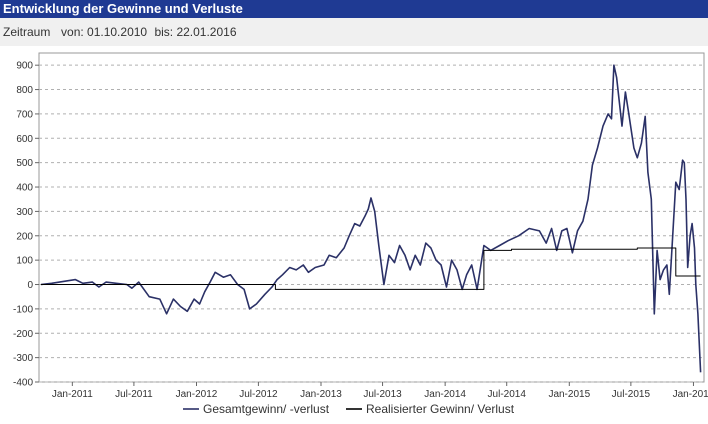 The width and height of the screenshot is (708, 424). I want to click on y-tick-label: 600, so click(24, 139).